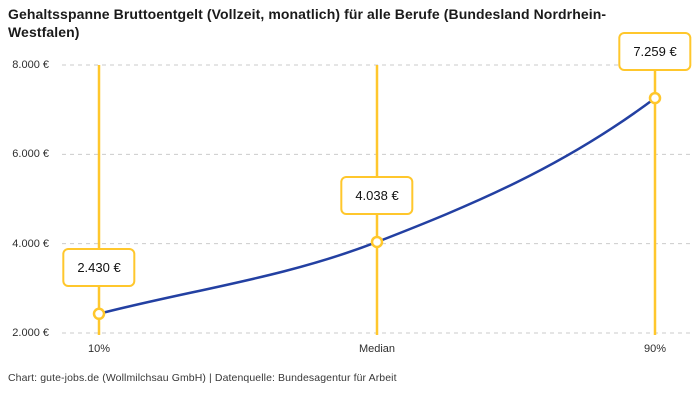 This screenshot has height=400, width=700. What do you see at coordinates (30, 154) in the screenshot?
I see `y-axis-tick-label: 6.000 €` at bounding box center [30, 154].